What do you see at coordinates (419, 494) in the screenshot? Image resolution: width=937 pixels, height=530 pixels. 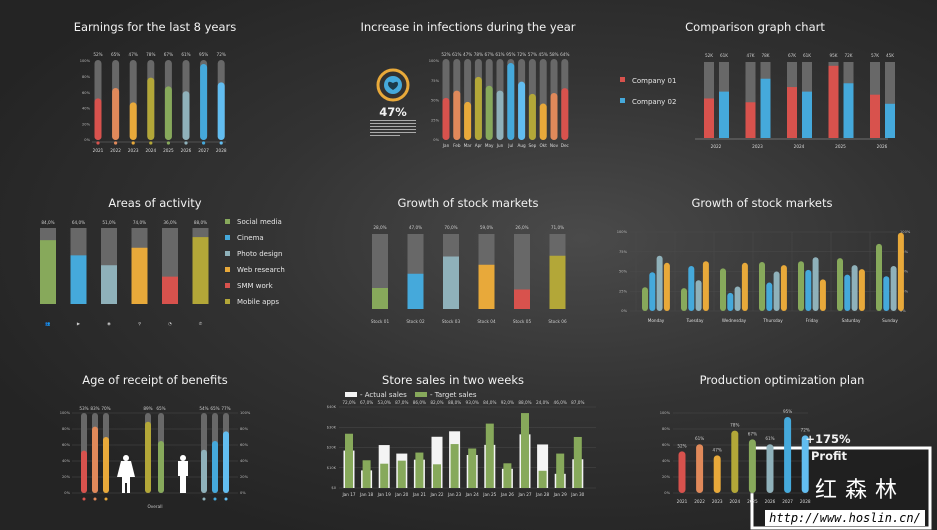 I see `x-tick-label: Jan 21` at bounding box center [419, 494].